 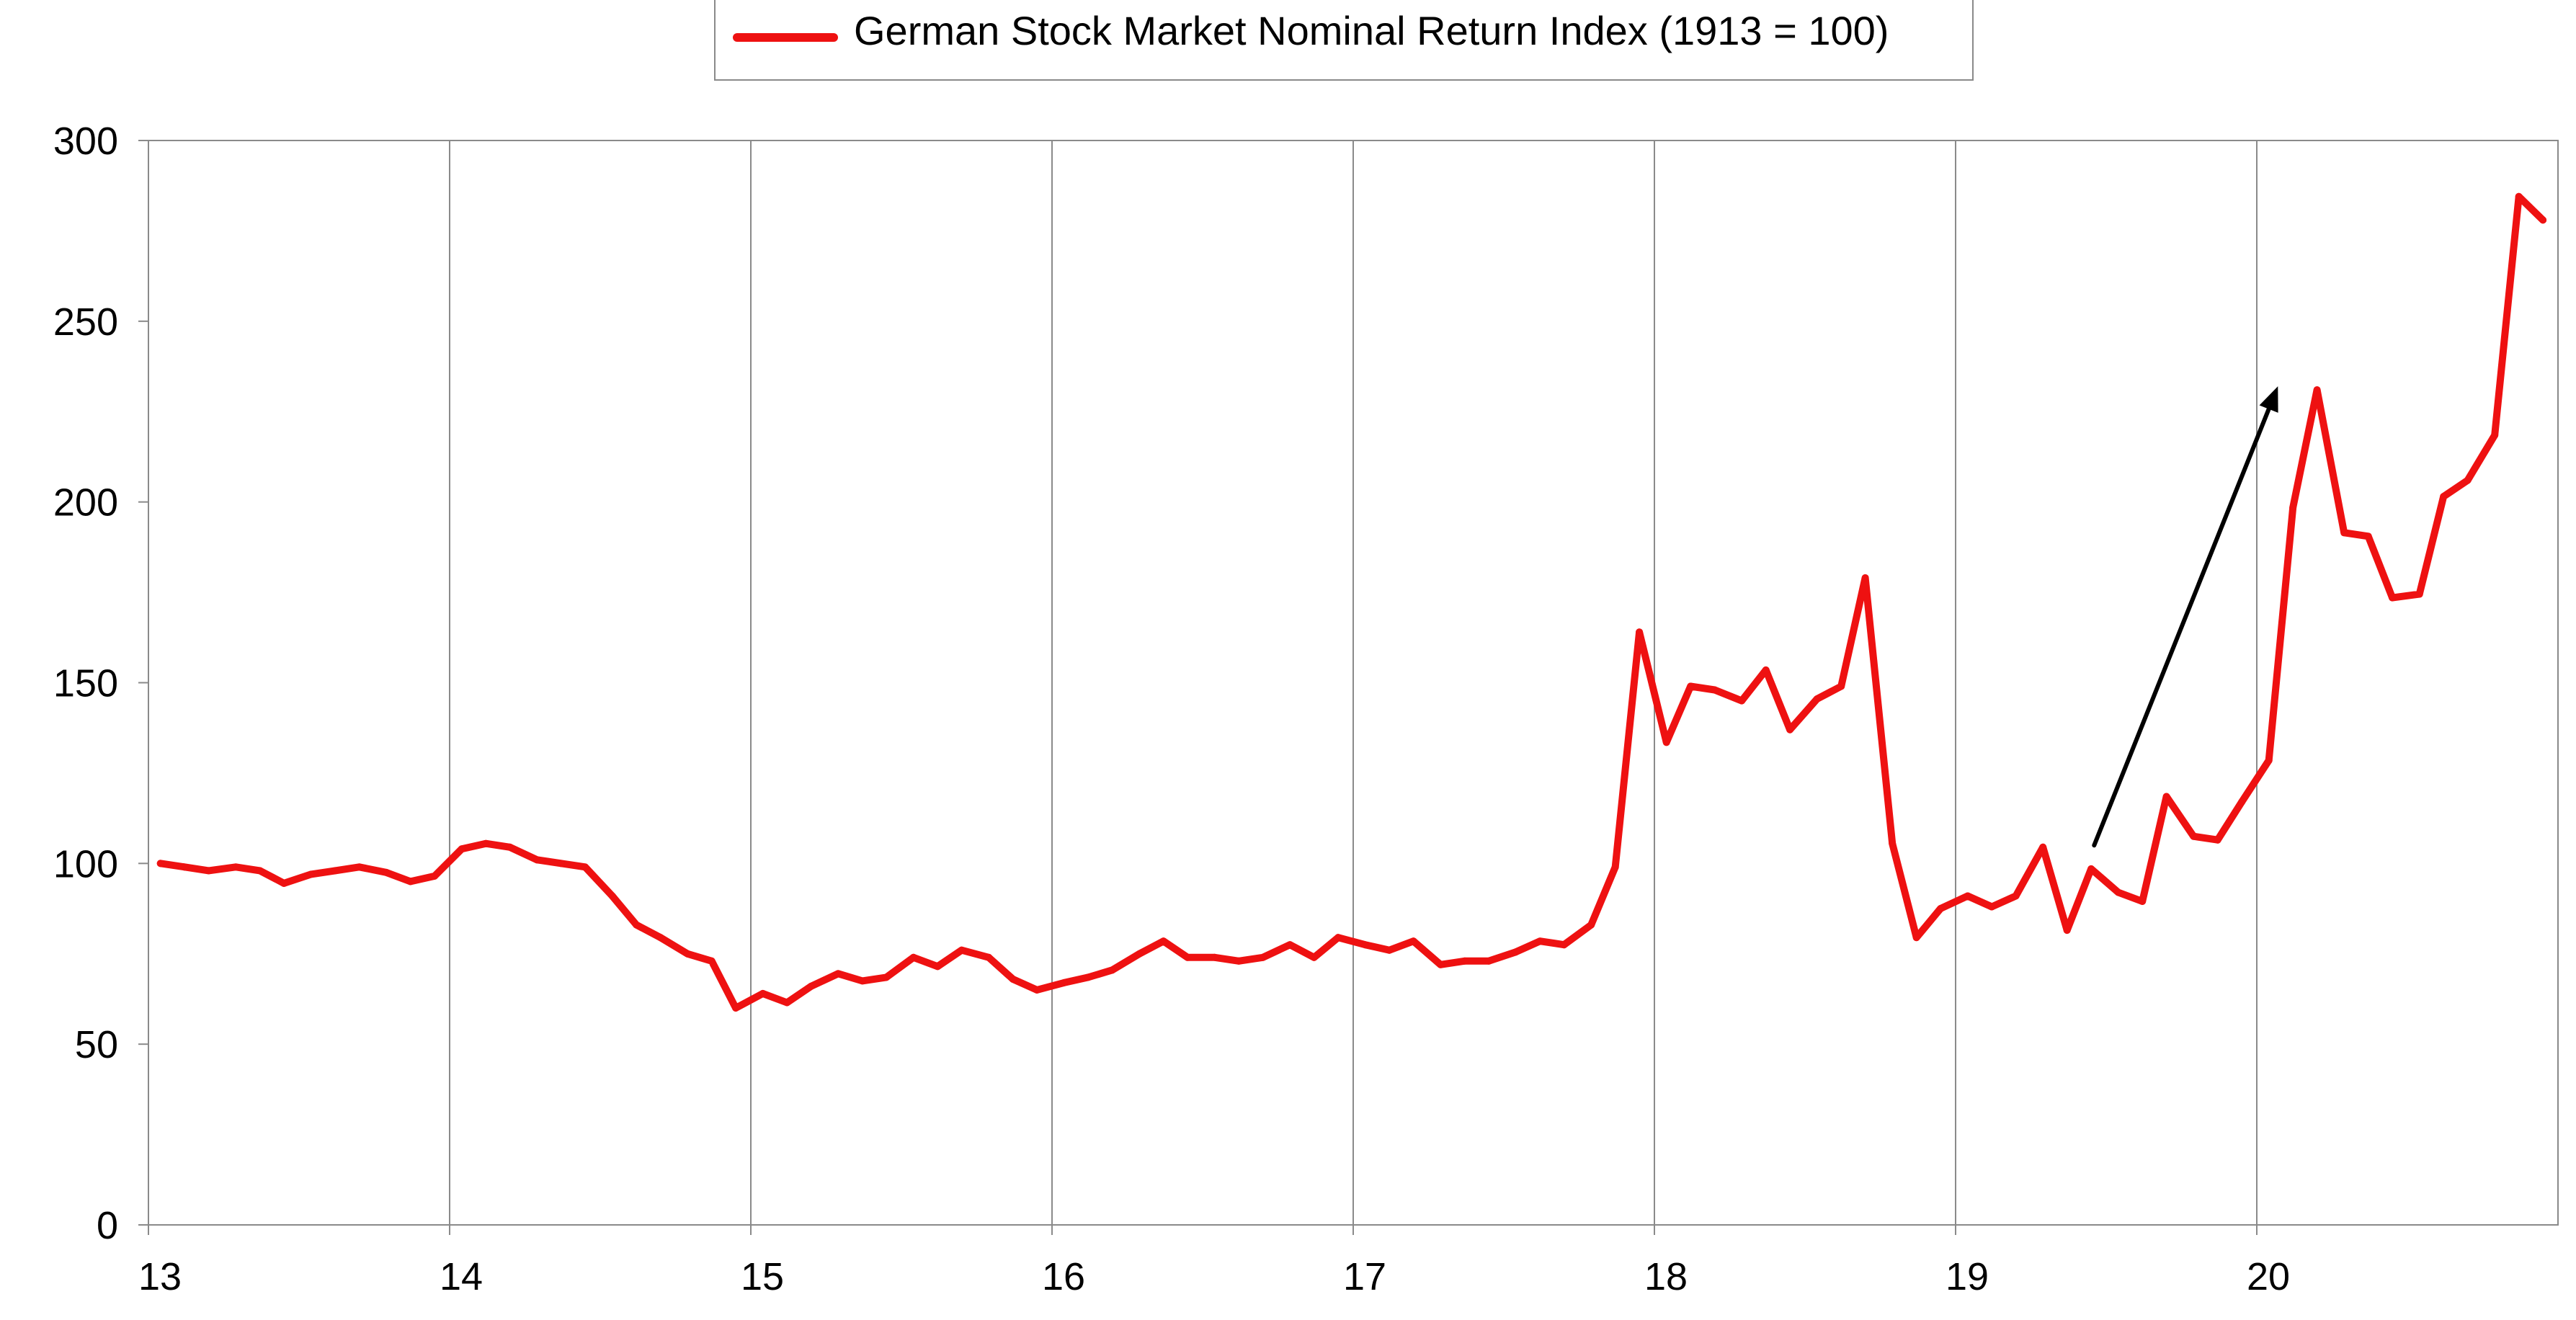 I want to click on annotation-arrow-line, so click(x=2181, y=627).